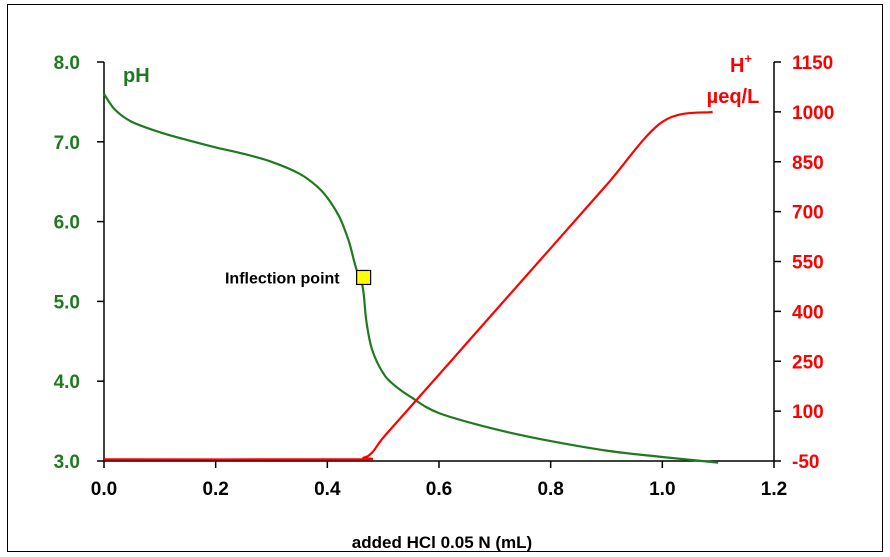 The height and width of the screenshot is (557, 890). I want to click on right-tick-label: 700, so click(808, 213).